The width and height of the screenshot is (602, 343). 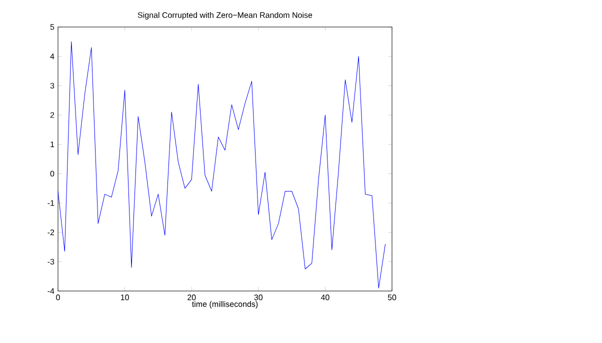 I want to click on x-tick-label: 10, so click(x=124, y=297).